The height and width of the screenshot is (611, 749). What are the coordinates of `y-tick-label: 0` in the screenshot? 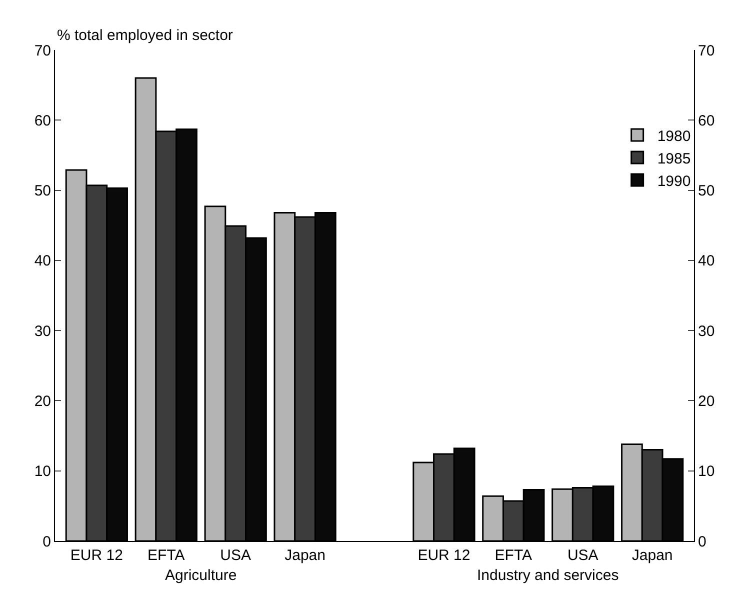 It's located at (46, 541).